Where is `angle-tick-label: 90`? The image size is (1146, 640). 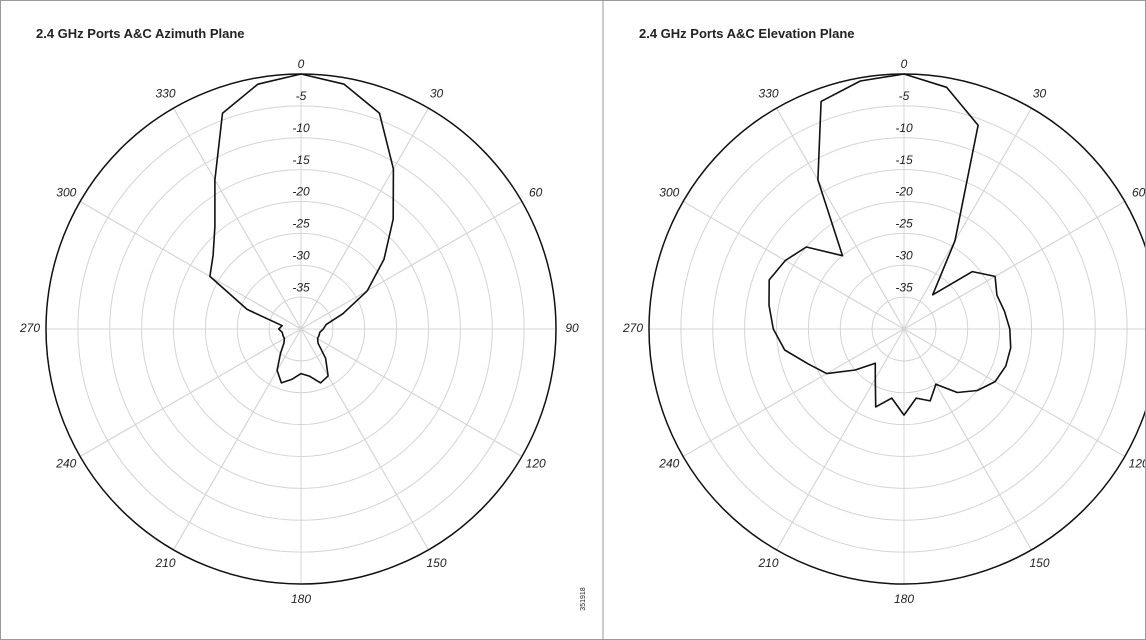 angle-tick-label: 90 is located at coordinates (572, 328).